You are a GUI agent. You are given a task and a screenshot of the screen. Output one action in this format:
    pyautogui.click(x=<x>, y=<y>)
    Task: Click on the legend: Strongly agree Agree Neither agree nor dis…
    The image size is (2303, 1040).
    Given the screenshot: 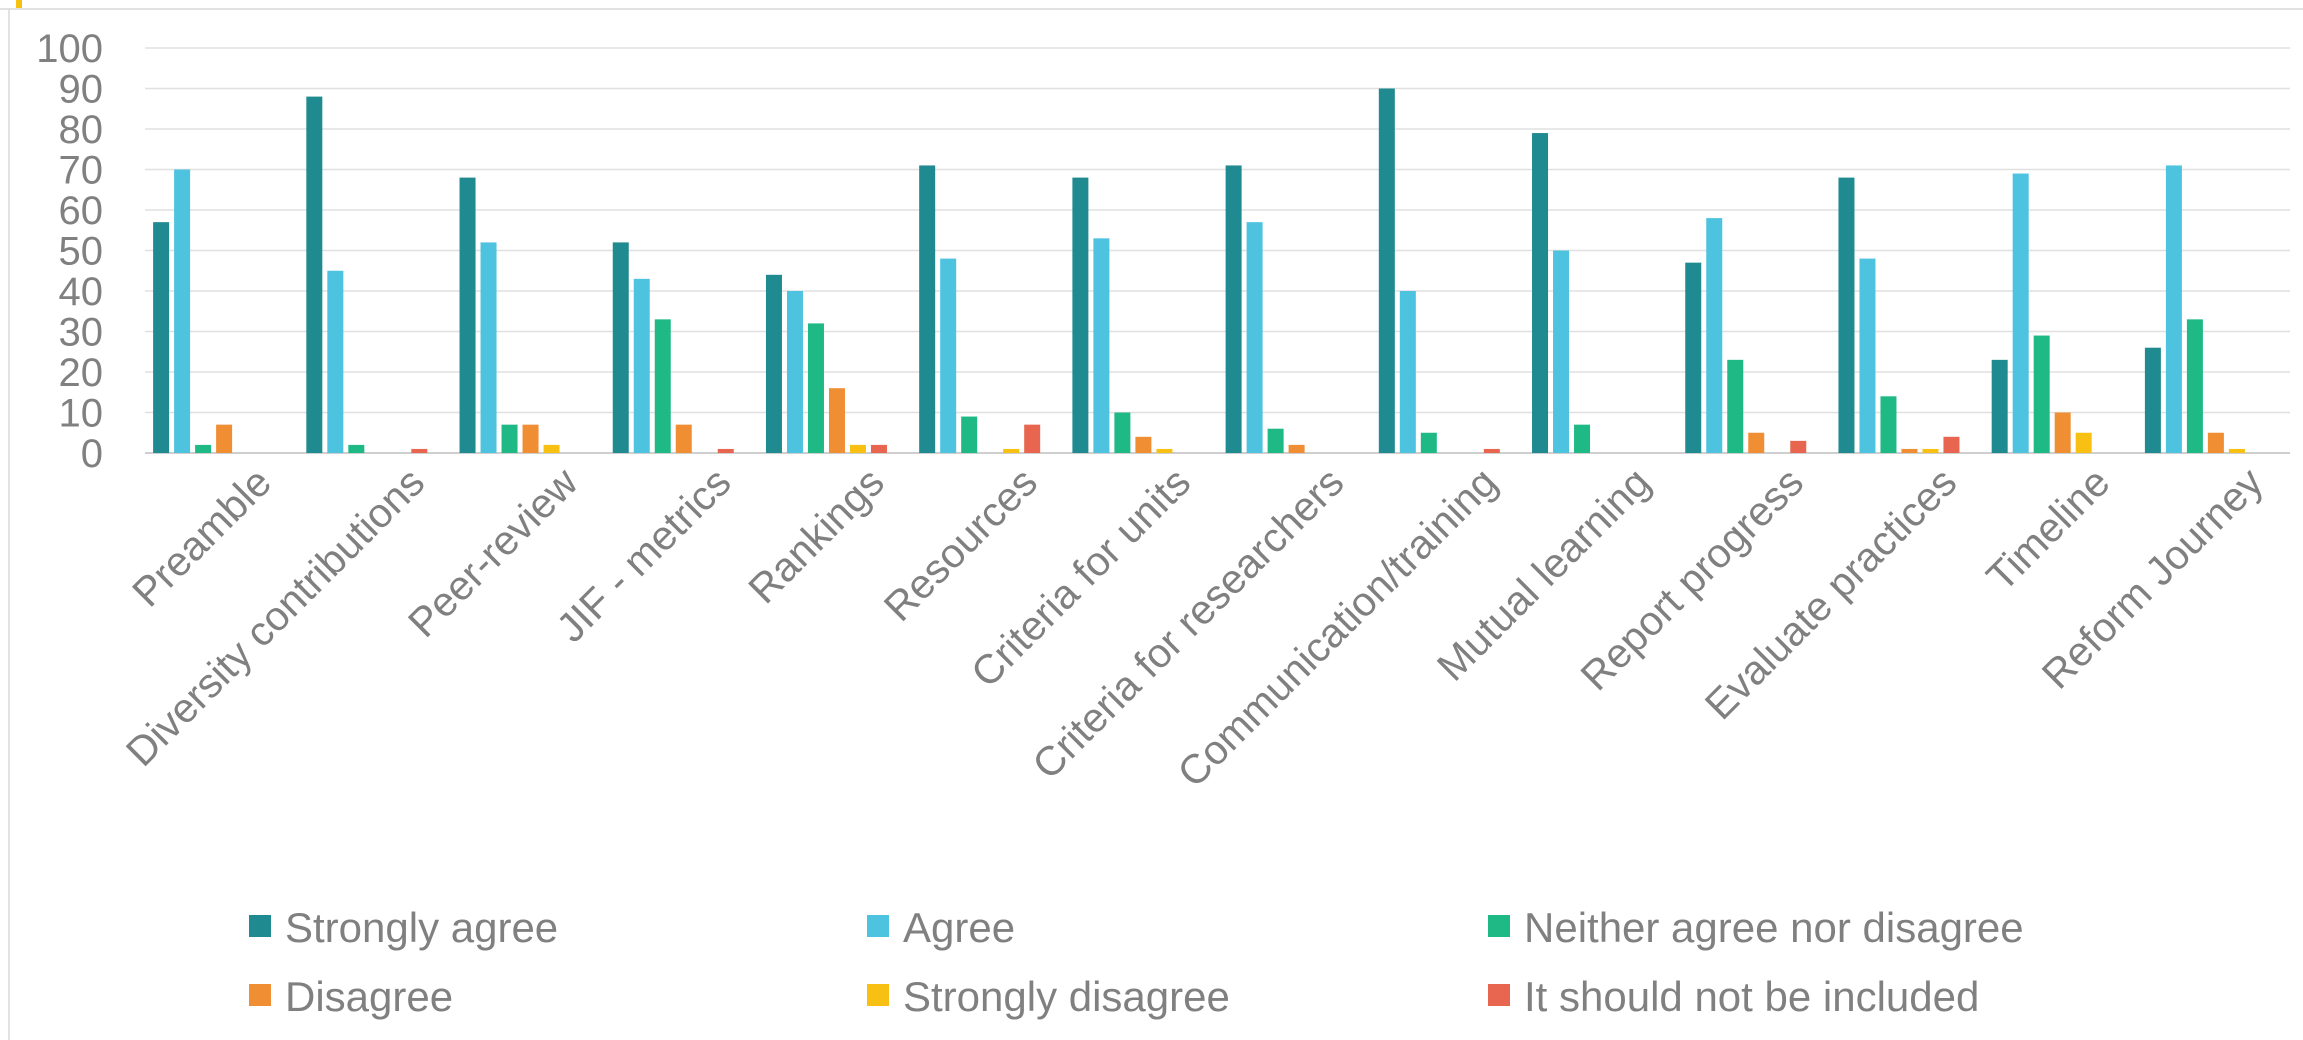 What is the action you would take?
    pyautogui.click(x=1136, y=962)
    